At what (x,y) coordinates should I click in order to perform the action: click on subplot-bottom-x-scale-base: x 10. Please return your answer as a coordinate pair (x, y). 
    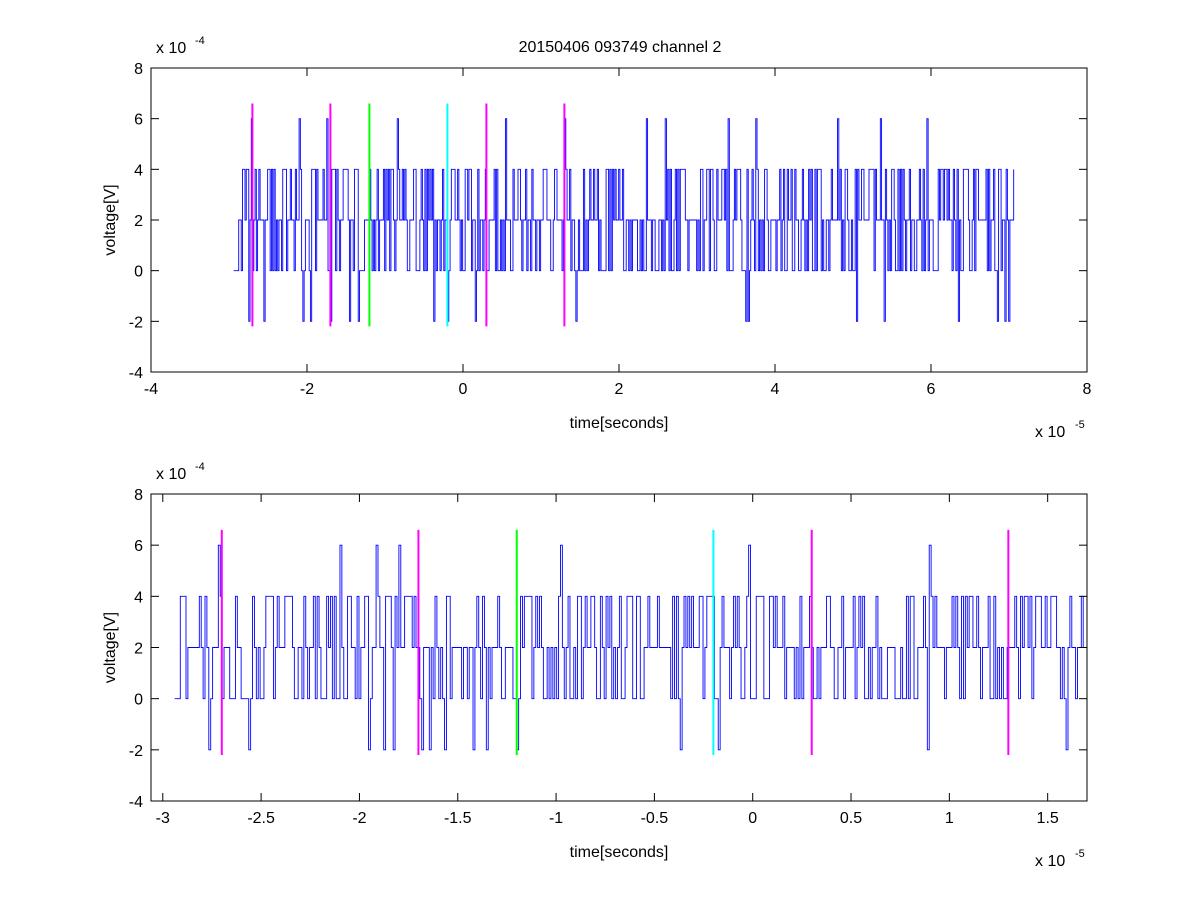
    Looking at the image, I should click on (1050, 861).